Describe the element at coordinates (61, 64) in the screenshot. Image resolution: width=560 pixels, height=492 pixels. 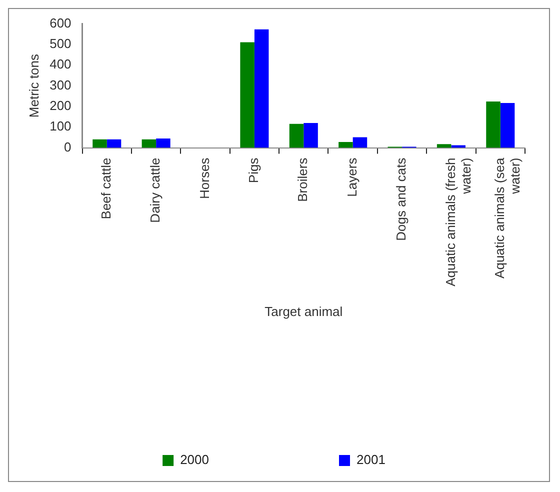
I see `y-tick-label: 400` at that location.